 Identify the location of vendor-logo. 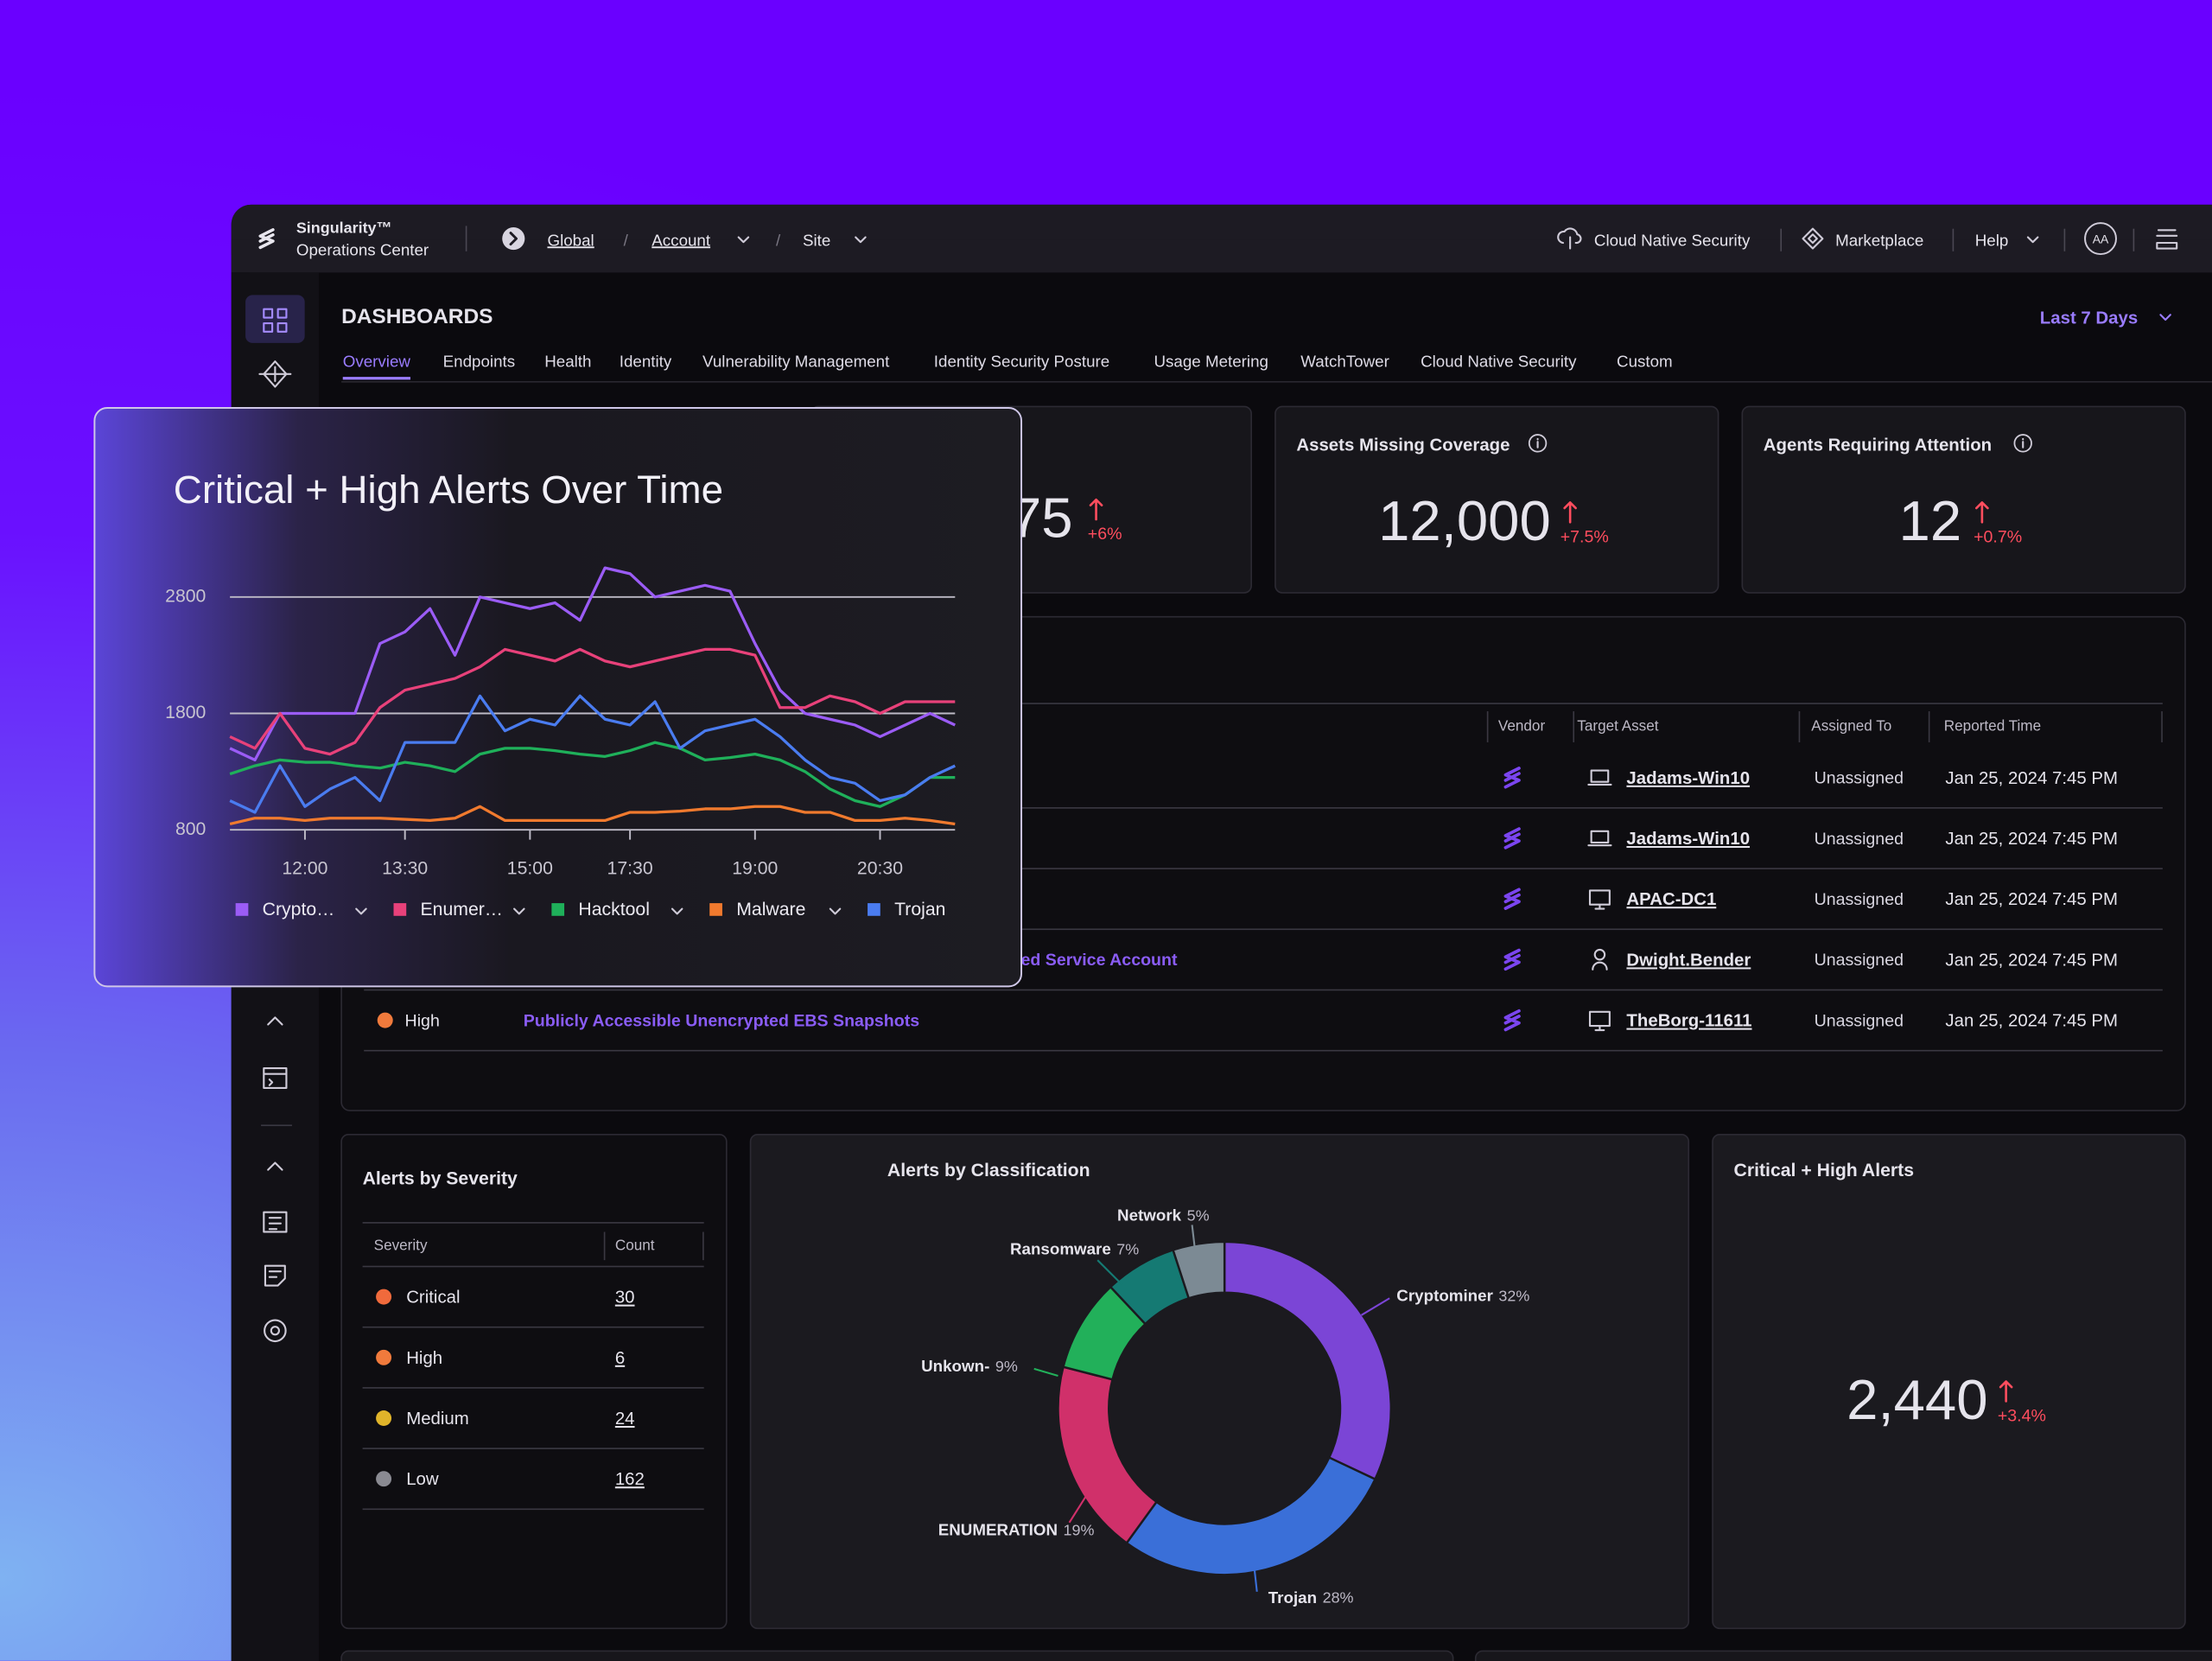
(1512, 899).